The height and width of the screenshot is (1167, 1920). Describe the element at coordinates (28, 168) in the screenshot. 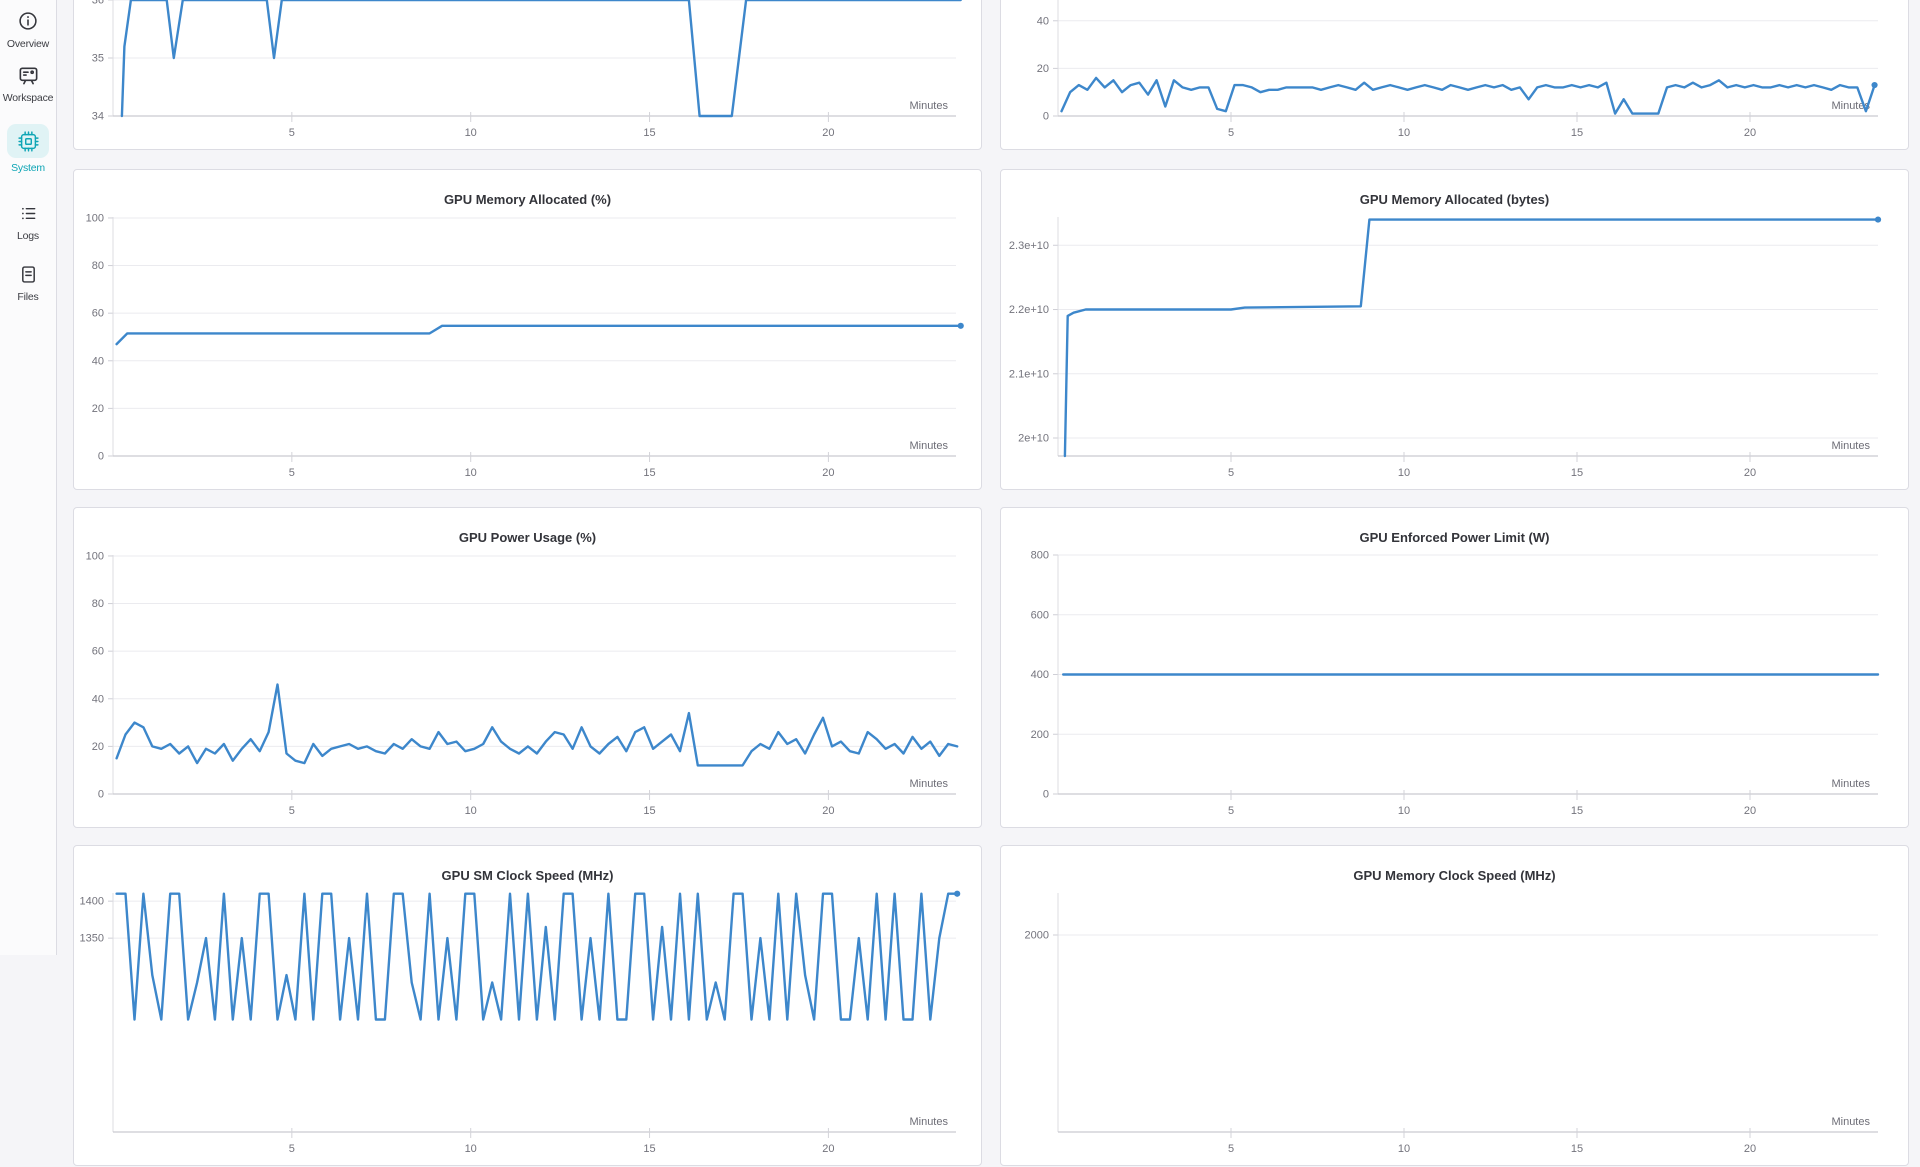

I see `sidebar-item-label: System` at that location.